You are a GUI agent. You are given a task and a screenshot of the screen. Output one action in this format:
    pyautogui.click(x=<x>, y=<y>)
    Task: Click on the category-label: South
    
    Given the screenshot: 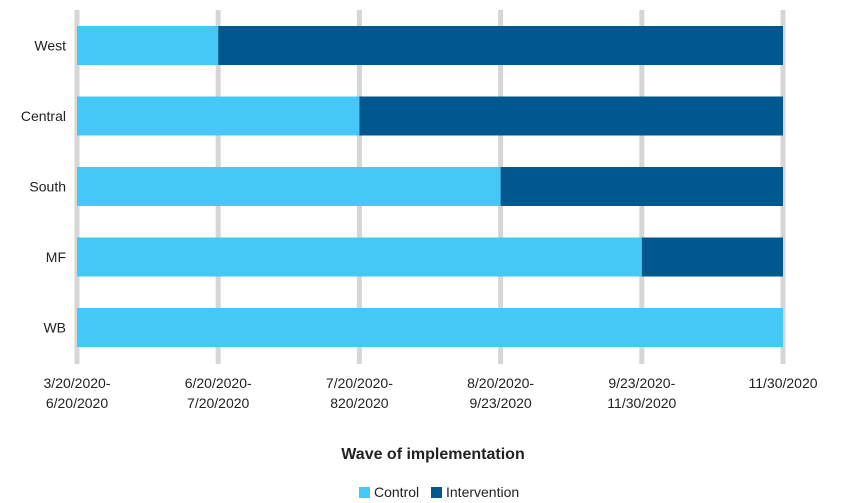 What is the action you would take?
    pyautogui.click(x=47, y=187)
    